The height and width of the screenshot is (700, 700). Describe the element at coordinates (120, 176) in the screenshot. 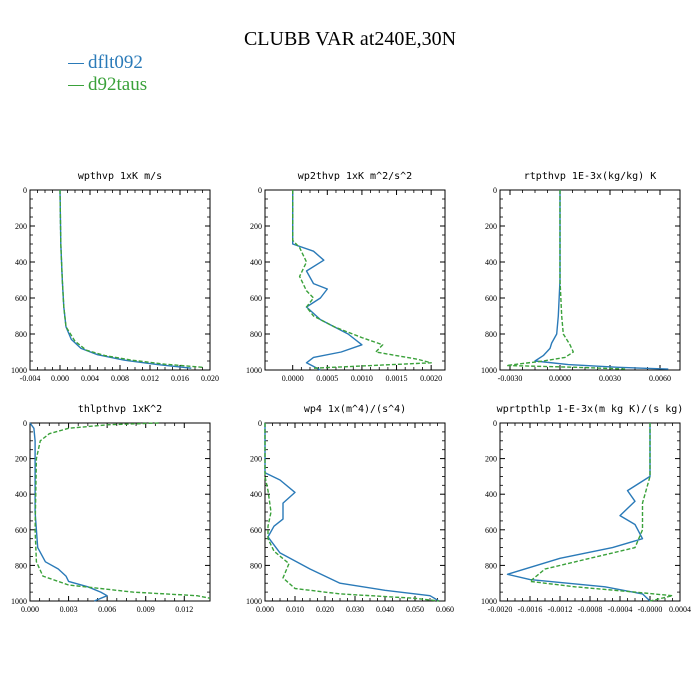

I see `panel-title-1: wpthvp 1xK m/s` at that location.